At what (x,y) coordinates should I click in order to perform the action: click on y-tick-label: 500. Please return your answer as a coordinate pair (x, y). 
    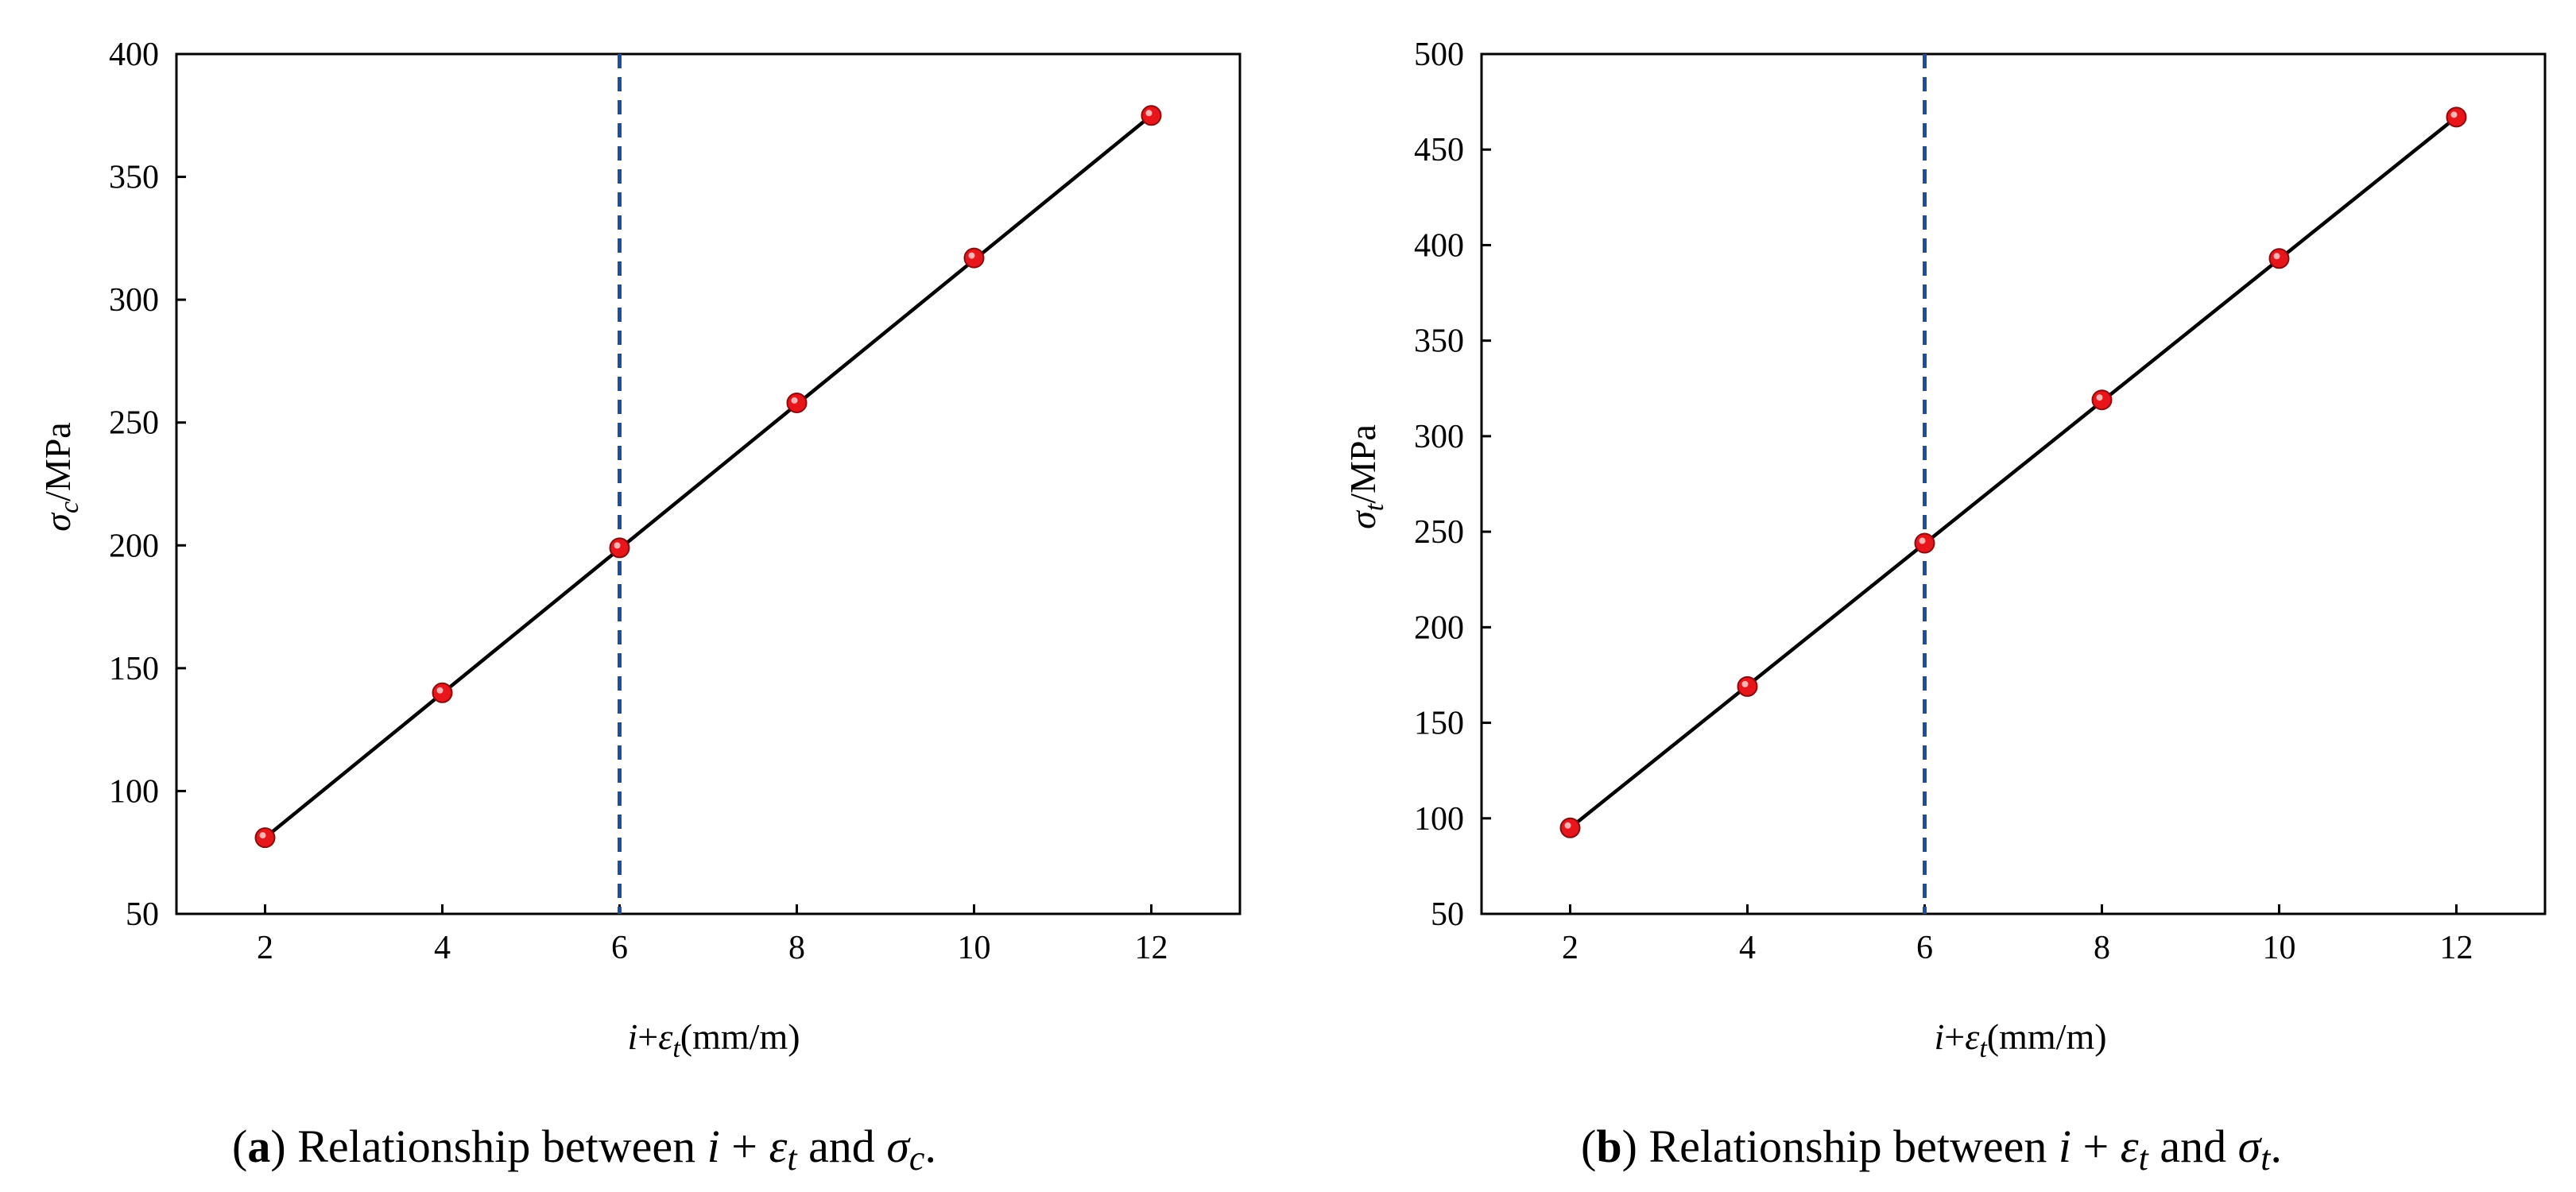
    Looking at the image, I should click on (1439, 55).